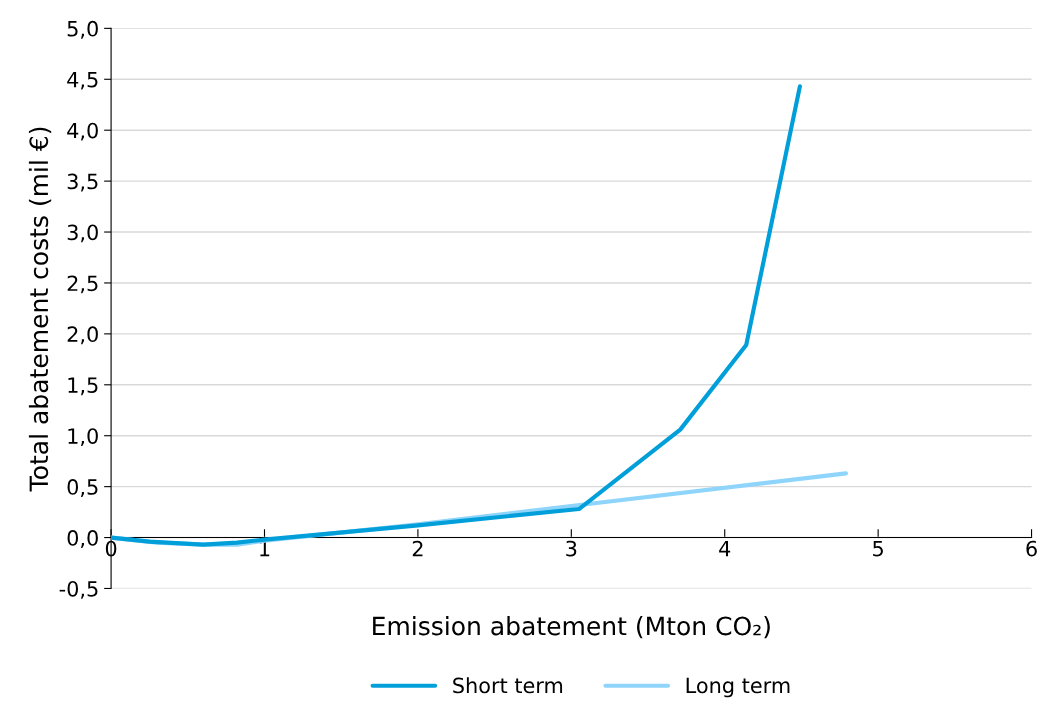  What do you see at coordinates (82, 233) in the screenshot?
I see `y-tick-label: 3,0` at bounding box center [82, 233].